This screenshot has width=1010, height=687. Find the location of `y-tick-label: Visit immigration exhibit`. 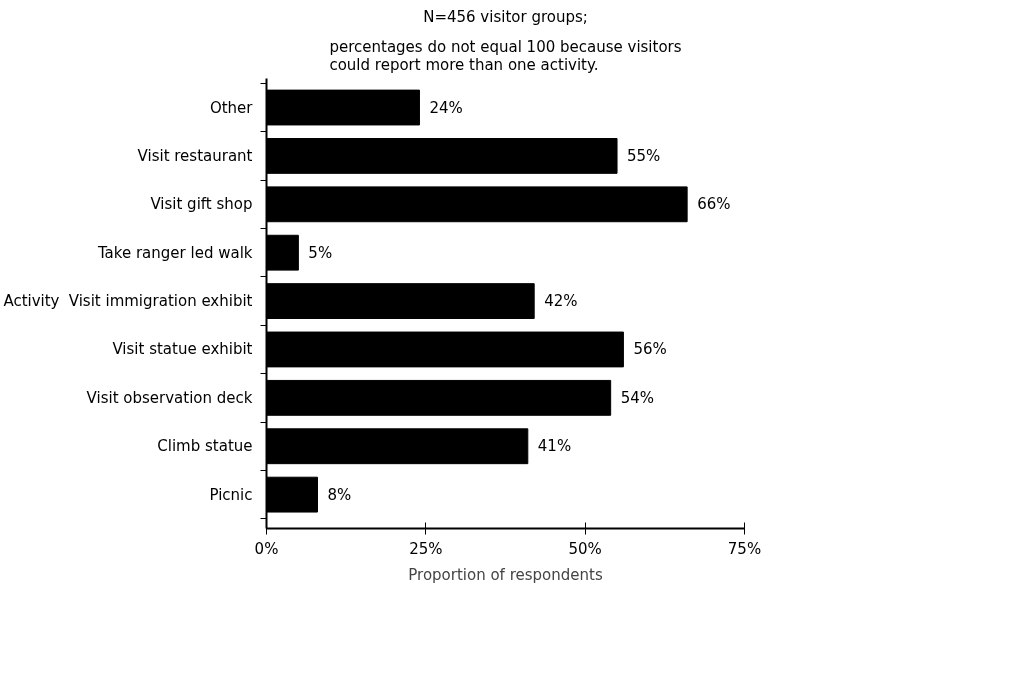

y-tick-label: Visit immigration exhibit is located at coordinates (160, 301).